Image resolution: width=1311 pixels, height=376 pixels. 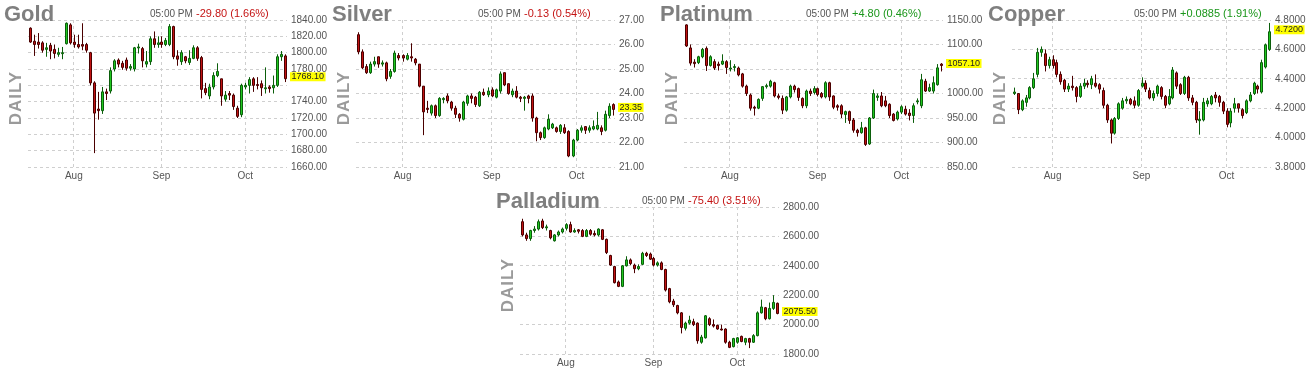 What do you see at coordinates (309, 101) in the screenshot?
I see `y-tick-label: 1740.00` at bounding box center [309, 101].